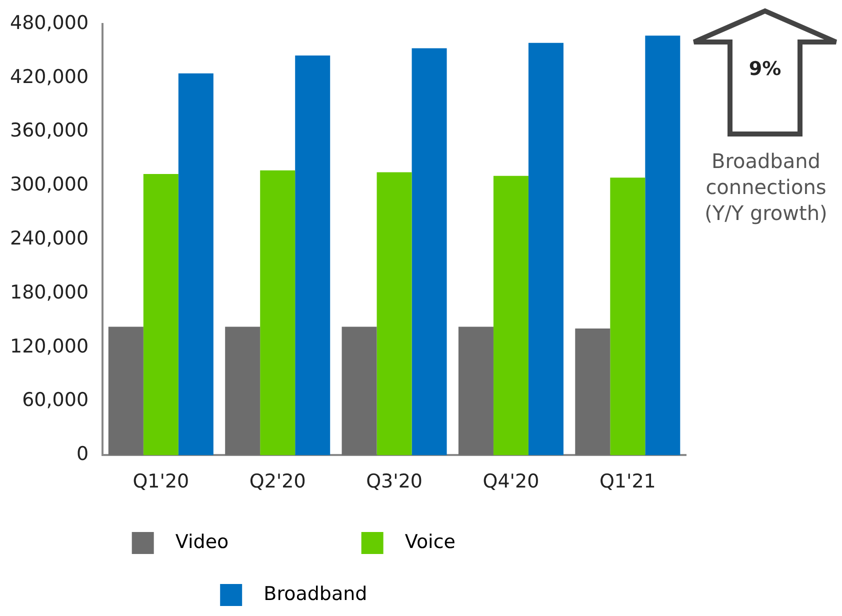 The height and width of the screenshot is (616, 842). Describe the element at coordinates (49, 239) in the screenshot. I see `y-tick-label: 240,000` at that location.